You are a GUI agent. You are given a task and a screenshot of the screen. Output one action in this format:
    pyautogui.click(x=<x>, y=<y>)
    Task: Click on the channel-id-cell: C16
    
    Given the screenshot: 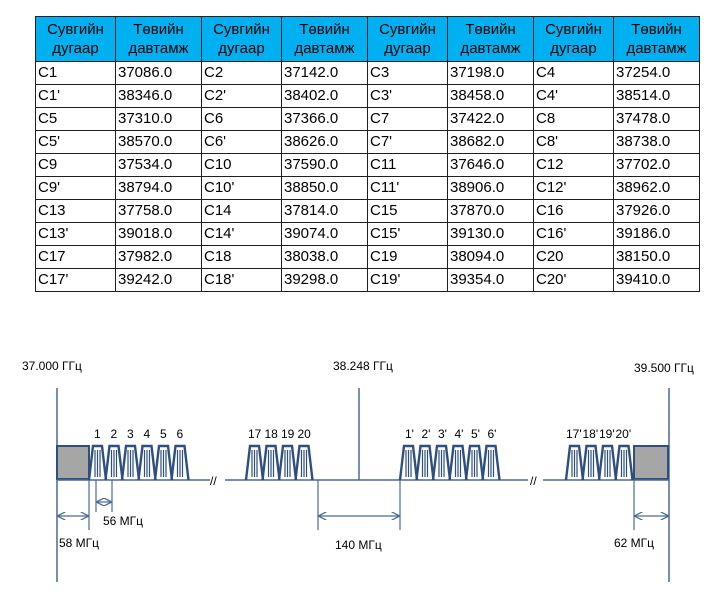 What is the action you would take?
    pyautogui.click(x=573, y=211)
    